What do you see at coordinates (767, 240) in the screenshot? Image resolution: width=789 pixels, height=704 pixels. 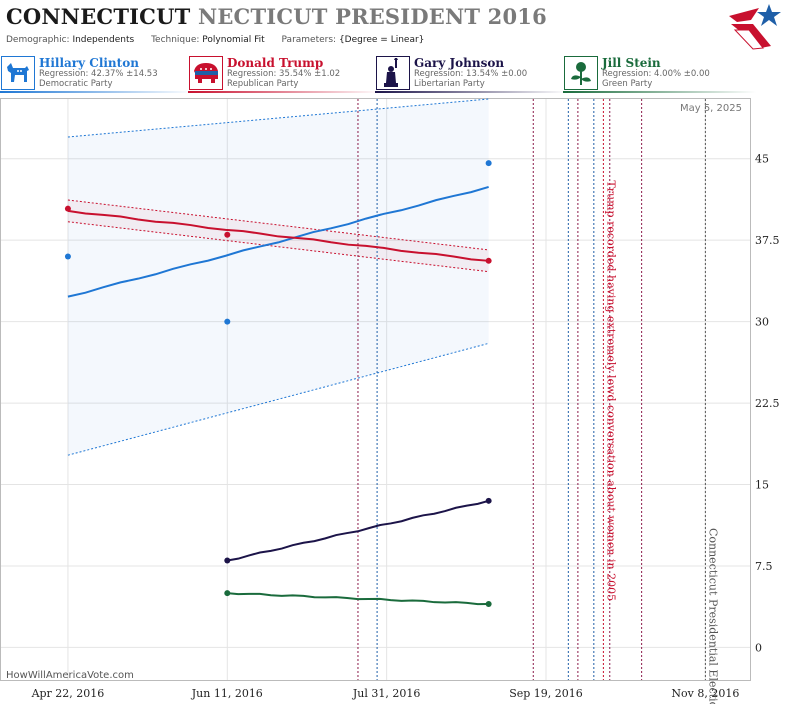 I see `y-tick-label: 37.5` at bounding box center [767, 240].